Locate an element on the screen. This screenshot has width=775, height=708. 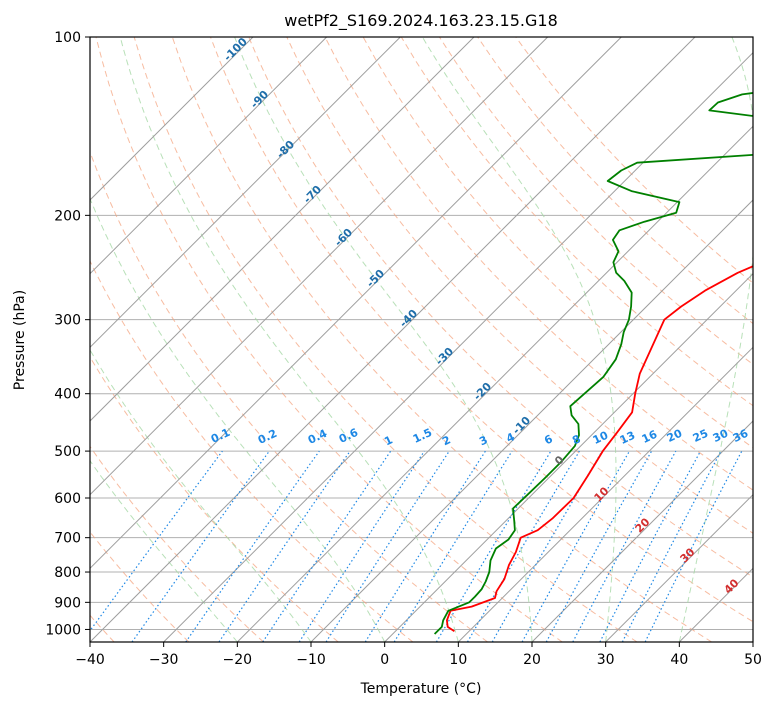
y-tick-label: 700 is located at coordinates (67, 539).